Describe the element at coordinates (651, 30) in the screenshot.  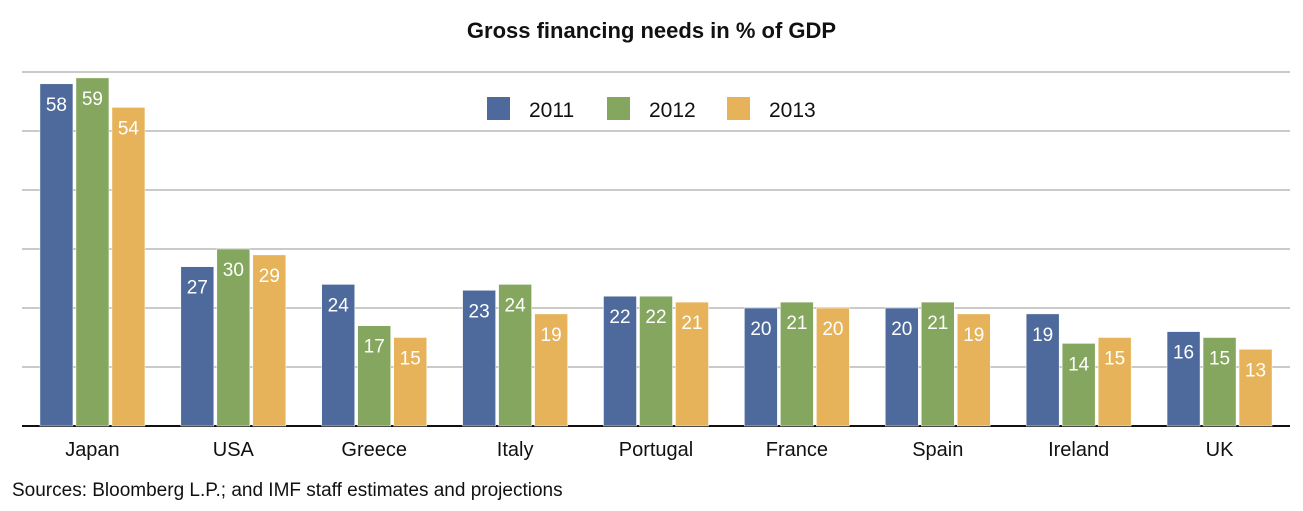
I see `chart-title: Gross financing needs in % of GDP` at that location.